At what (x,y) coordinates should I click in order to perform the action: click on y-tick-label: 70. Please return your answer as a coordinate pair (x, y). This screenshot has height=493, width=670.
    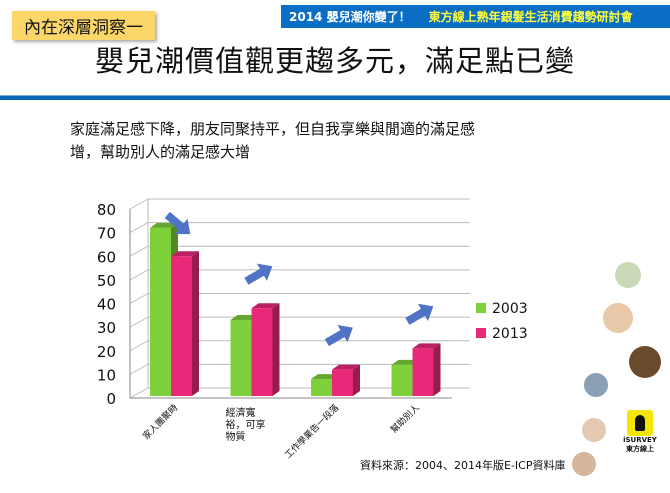
    Looking at the image, I should click on (106, 234).